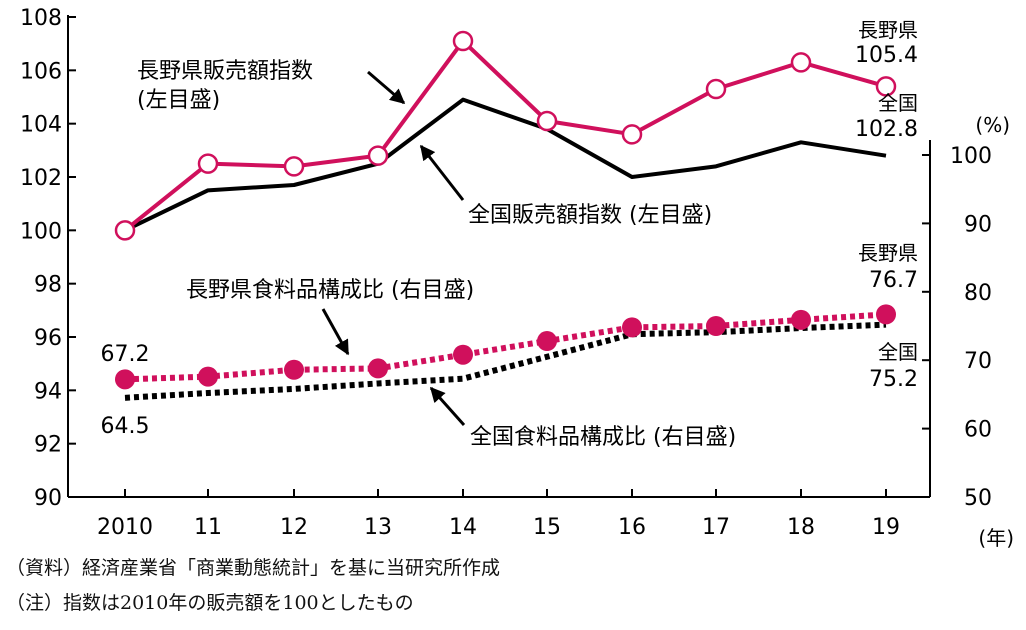 This screenshot has width=1026, height=630. Describe the element at coordinates (41, 71) in the screenshot. I see `left-axis-tick-label: 106` at that location.